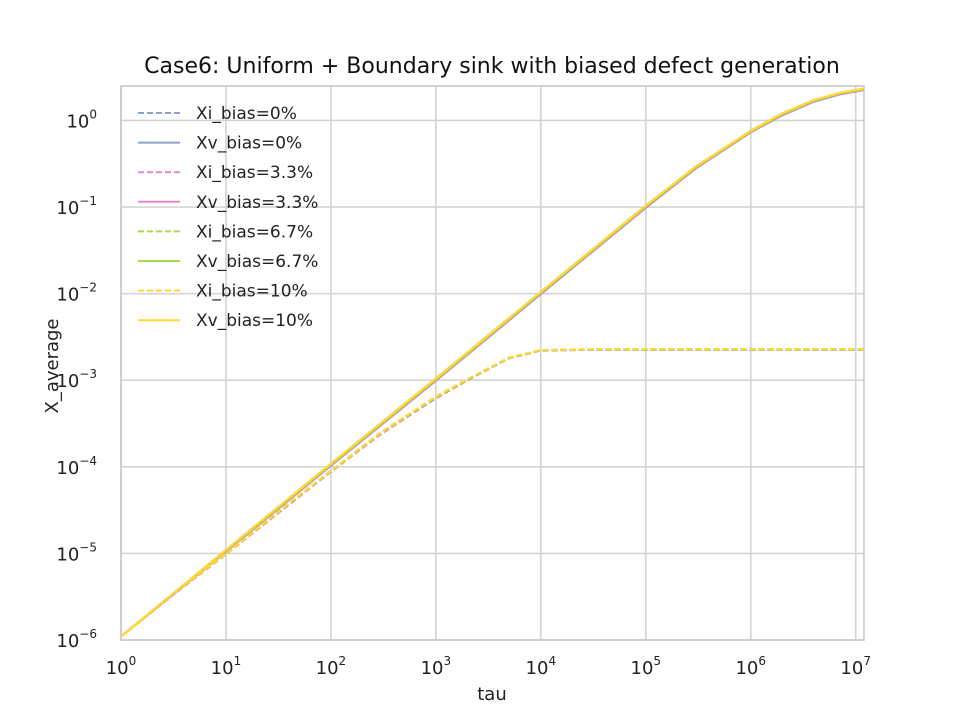 The height and width of the screenshot is (720, 960). What do you see at coordinates (343, 661) in the screenshot?
I see `x-tick-exp: 2` at bounding box center [343, 661].